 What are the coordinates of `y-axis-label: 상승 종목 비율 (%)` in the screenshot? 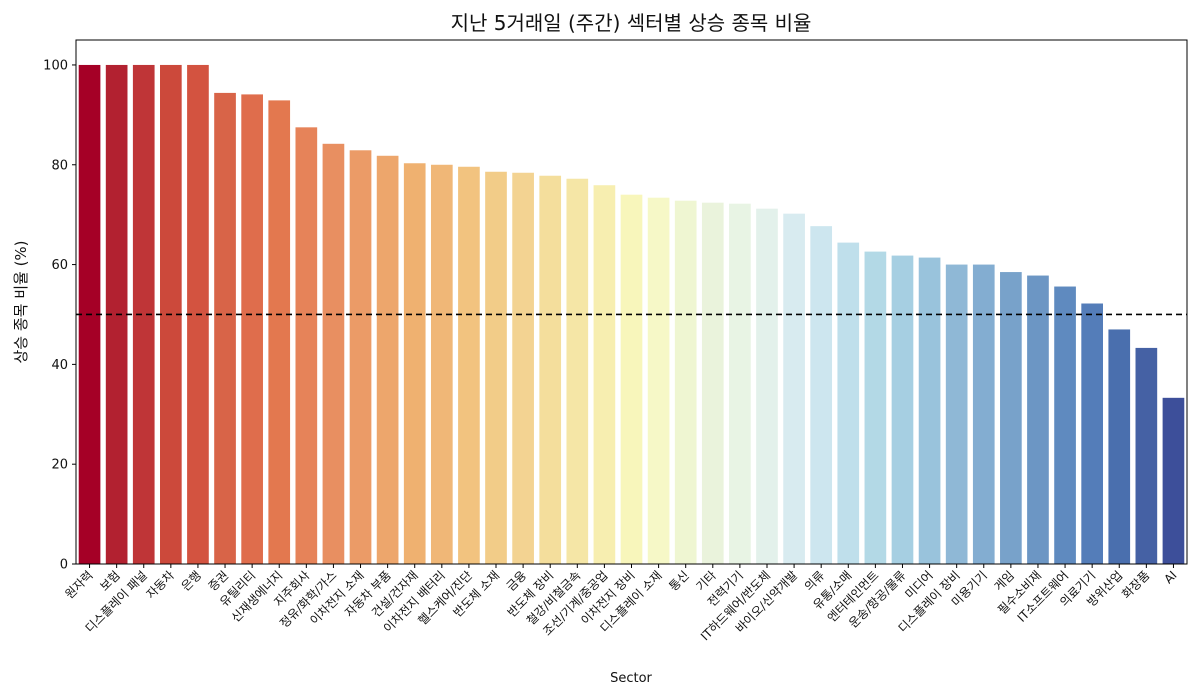 It's located at (21, 301).